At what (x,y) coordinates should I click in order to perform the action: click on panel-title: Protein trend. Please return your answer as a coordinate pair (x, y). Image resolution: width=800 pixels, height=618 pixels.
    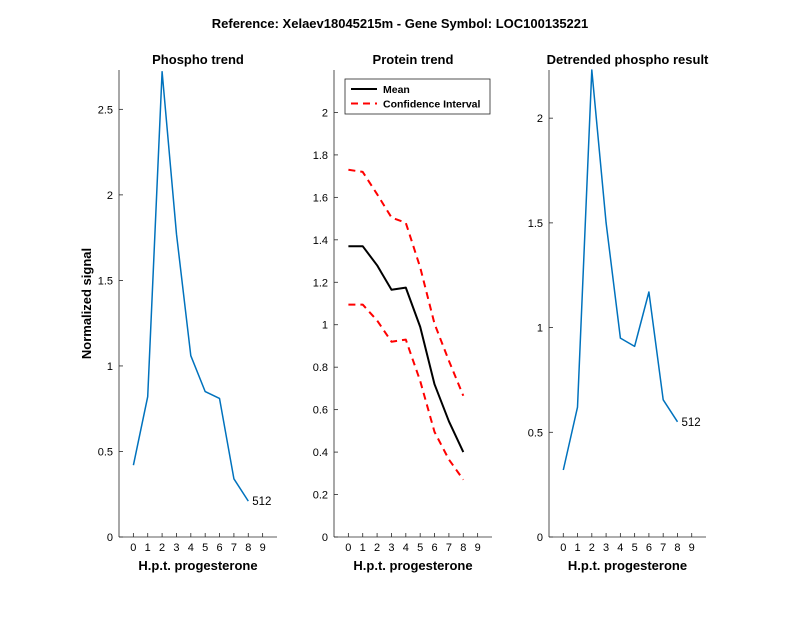
    Looking at the image, I should click on (413, 59).